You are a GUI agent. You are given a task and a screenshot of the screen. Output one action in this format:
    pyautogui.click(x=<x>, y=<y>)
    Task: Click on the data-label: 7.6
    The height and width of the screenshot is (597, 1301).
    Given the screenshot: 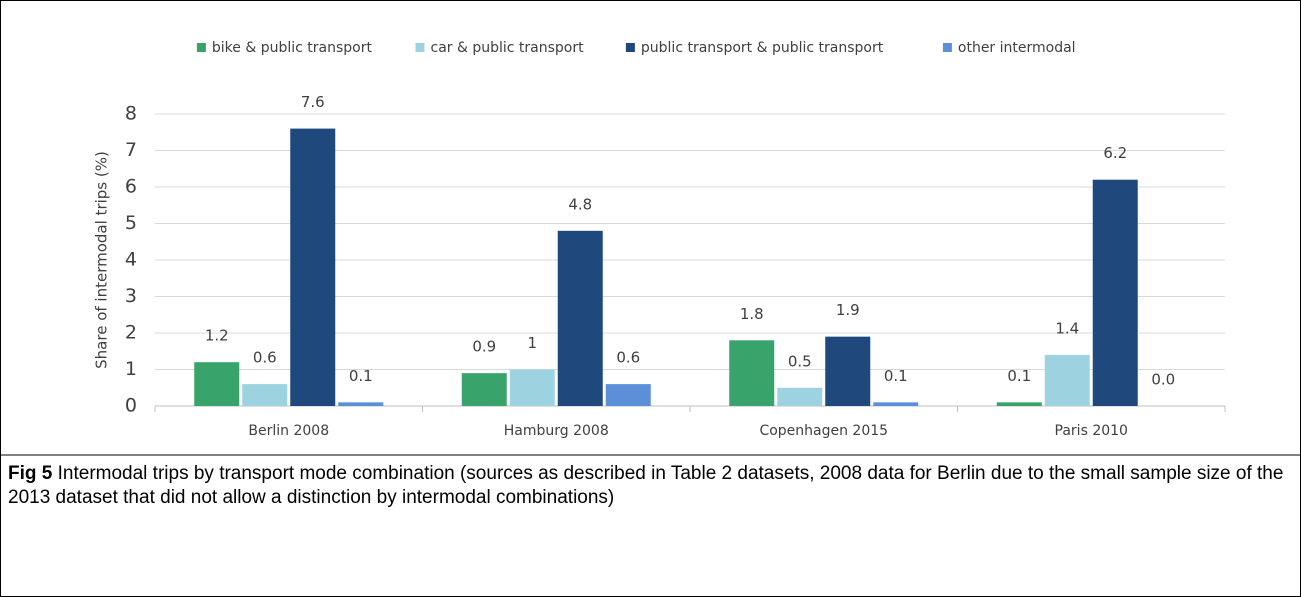 What is the action you would take?
    pyautogui.click(x=313, y=102)
    